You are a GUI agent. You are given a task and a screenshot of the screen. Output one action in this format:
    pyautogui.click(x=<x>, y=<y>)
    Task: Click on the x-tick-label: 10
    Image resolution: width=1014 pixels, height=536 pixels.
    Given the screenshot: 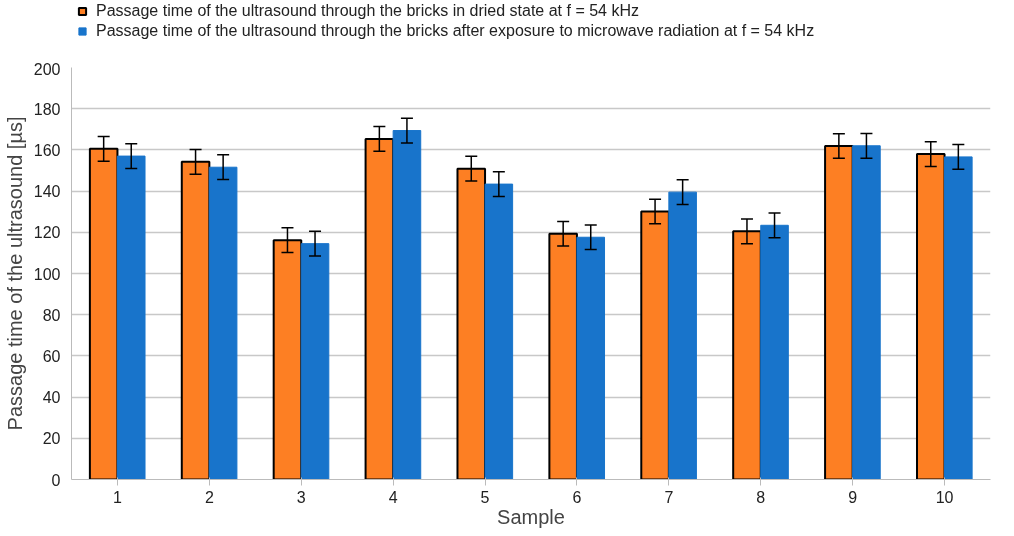 What is the action you would take?
    pyautogui.click(x=944, y=497)
    